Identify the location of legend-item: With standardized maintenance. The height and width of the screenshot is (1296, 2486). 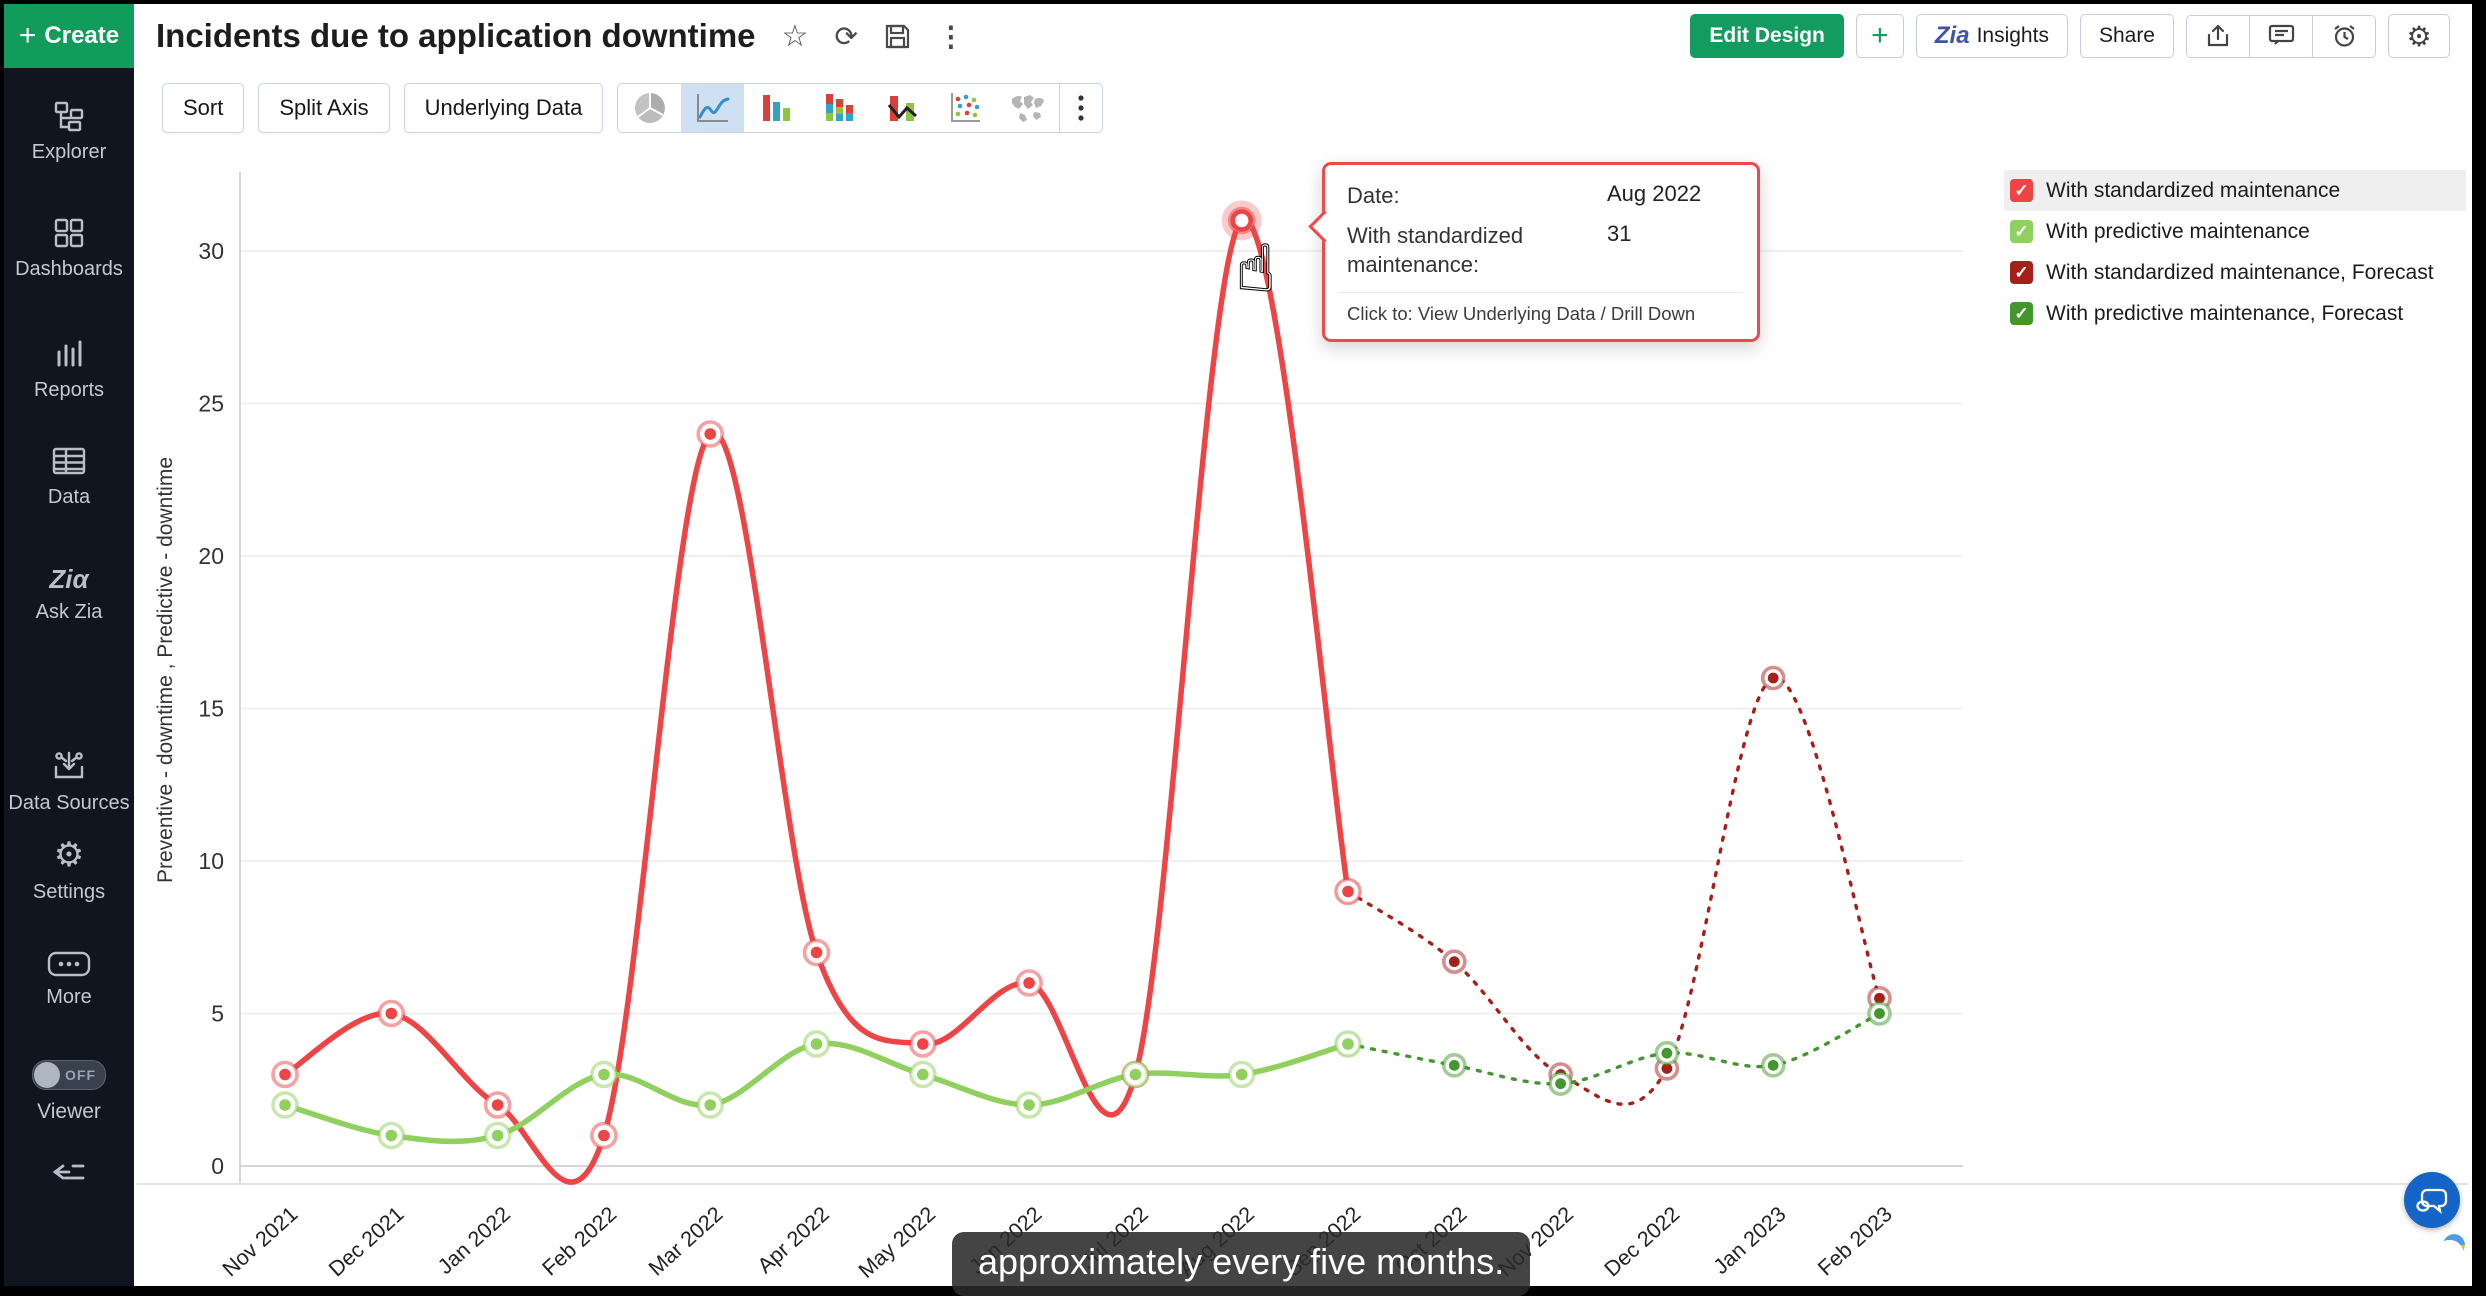
(2235, 190).